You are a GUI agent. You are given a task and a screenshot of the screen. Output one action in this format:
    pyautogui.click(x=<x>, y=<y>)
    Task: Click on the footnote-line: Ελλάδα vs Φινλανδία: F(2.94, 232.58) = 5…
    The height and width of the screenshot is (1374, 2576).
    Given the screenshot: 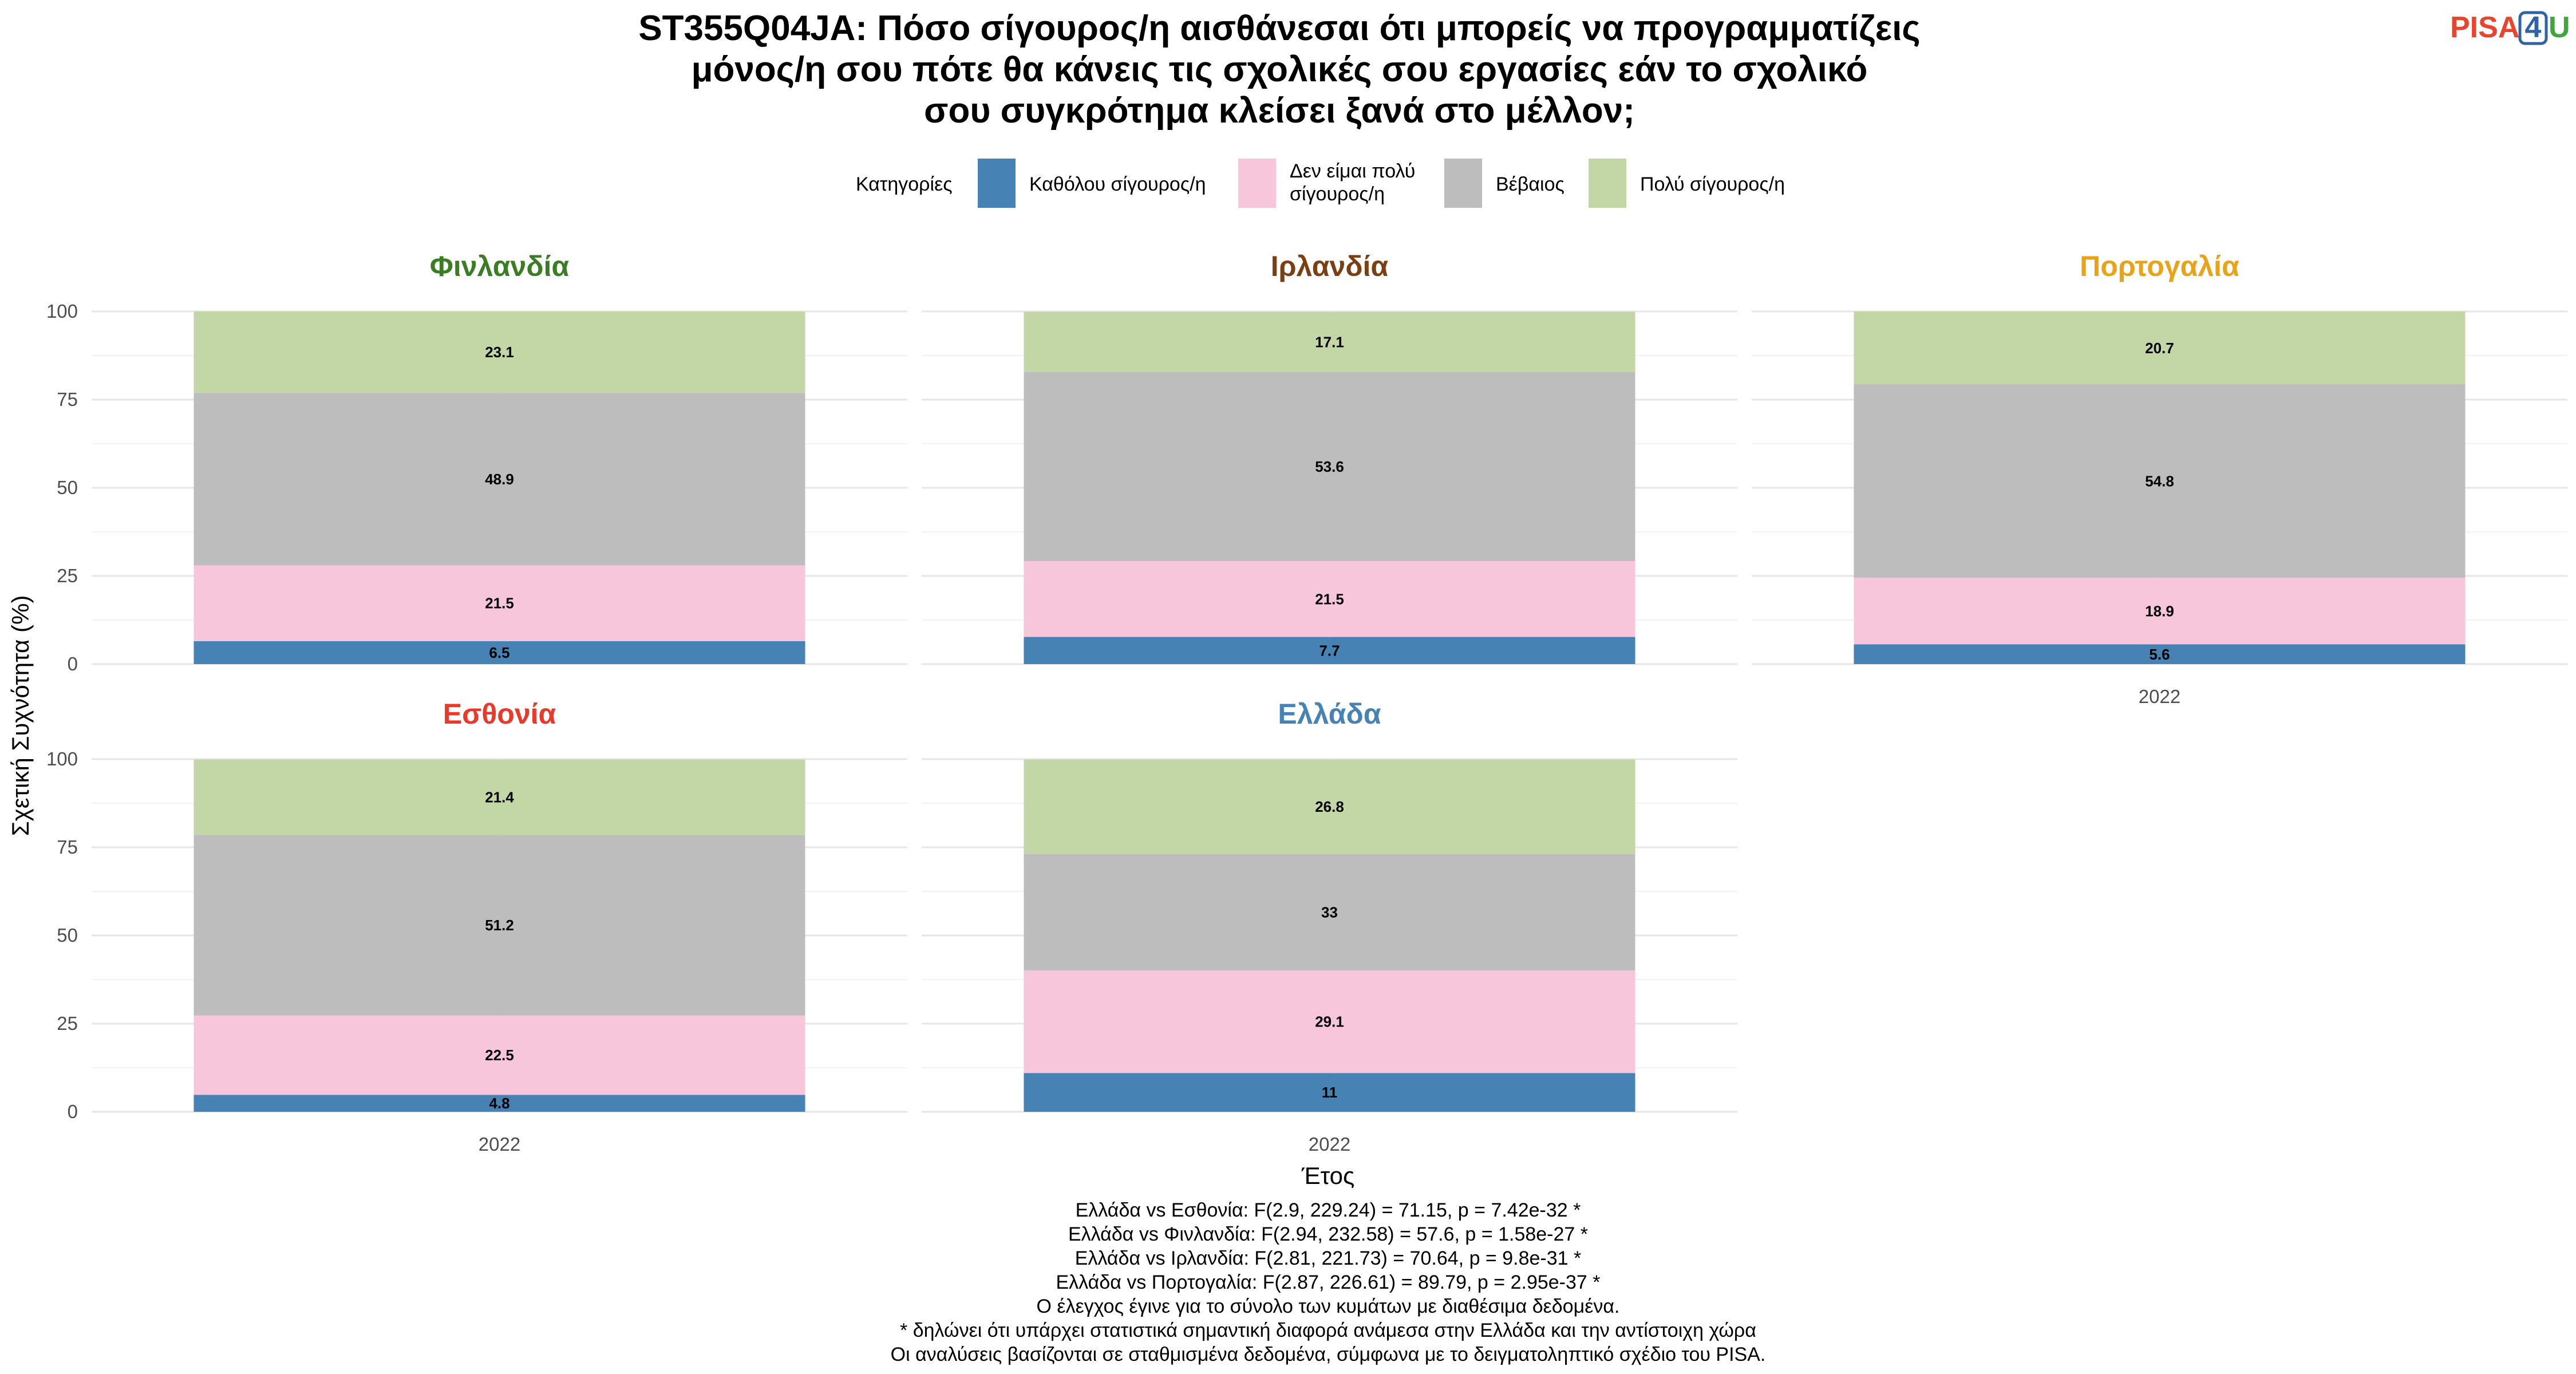 What is the action you would take?
    pyautogui.click(x=1328, y=1234)
    